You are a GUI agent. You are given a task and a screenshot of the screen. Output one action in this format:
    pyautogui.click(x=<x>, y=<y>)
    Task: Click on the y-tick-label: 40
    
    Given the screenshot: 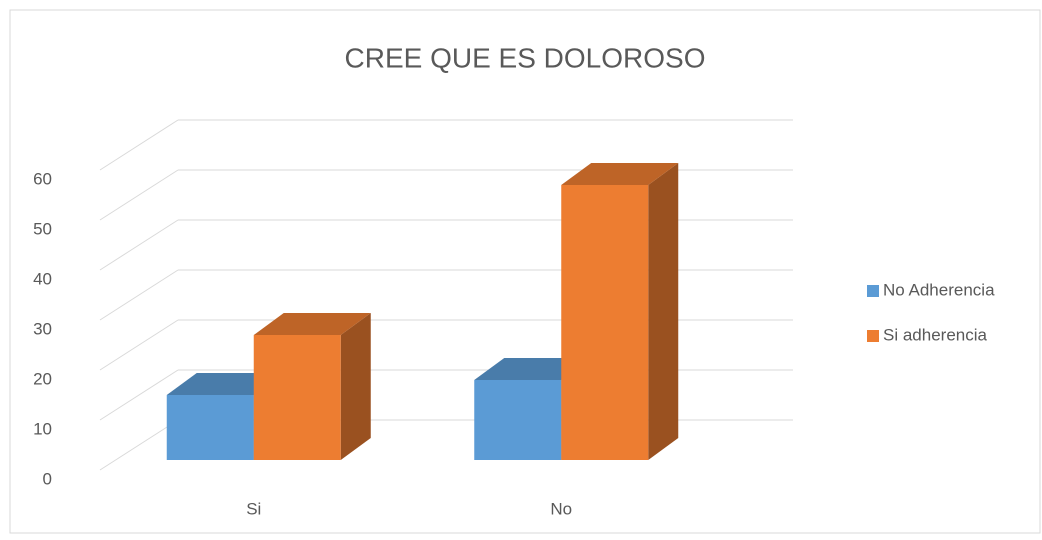 What is the action you would take?
    pyautogui.click(x=42, y=278)
    